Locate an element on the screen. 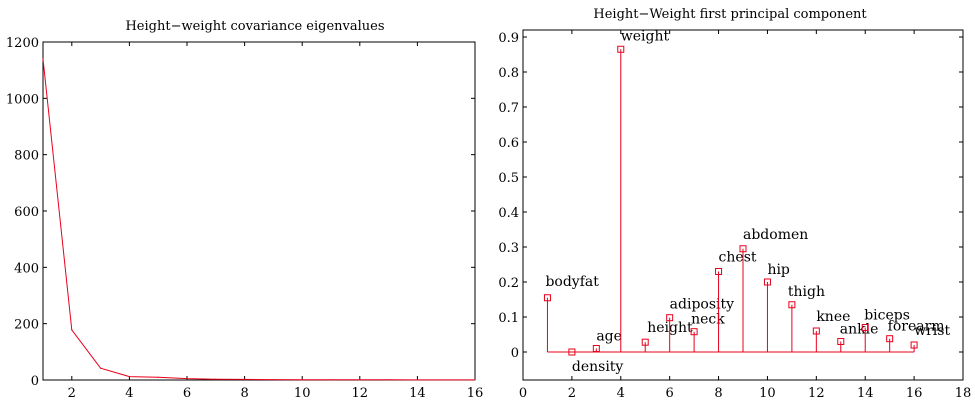 Image resolution: width=975 pixels, height=405 pixels. stem-label: abdomen is located at coordinates (775, 235).